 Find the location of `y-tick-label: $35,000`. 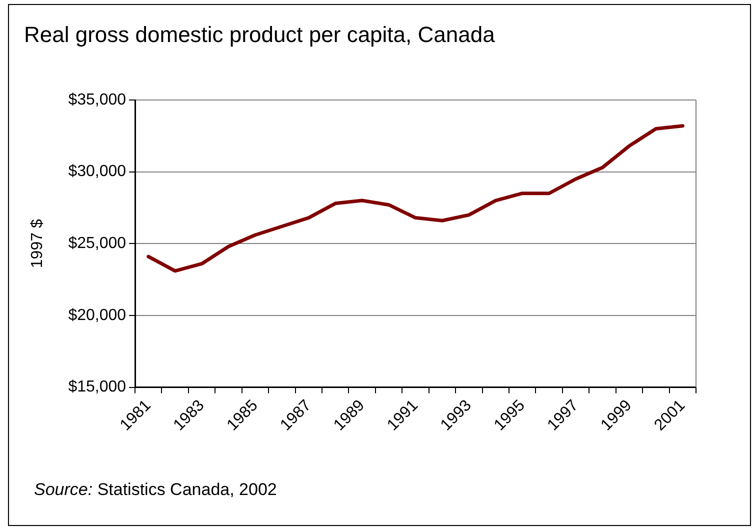

y-tick-label: $35,000 is located at coordinates (97, 99).